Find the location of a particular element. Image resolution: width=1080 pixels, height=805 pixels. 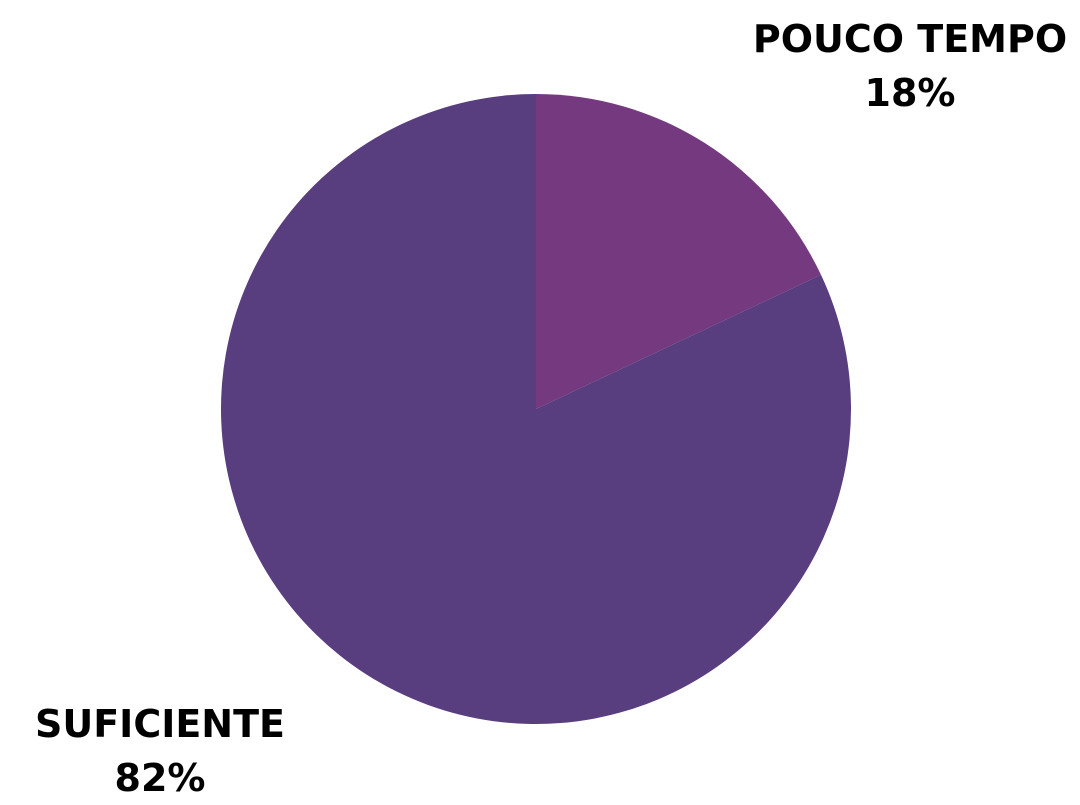

slice-name-suficiente: SUFICIENTE is located at coordinates (160, 724).